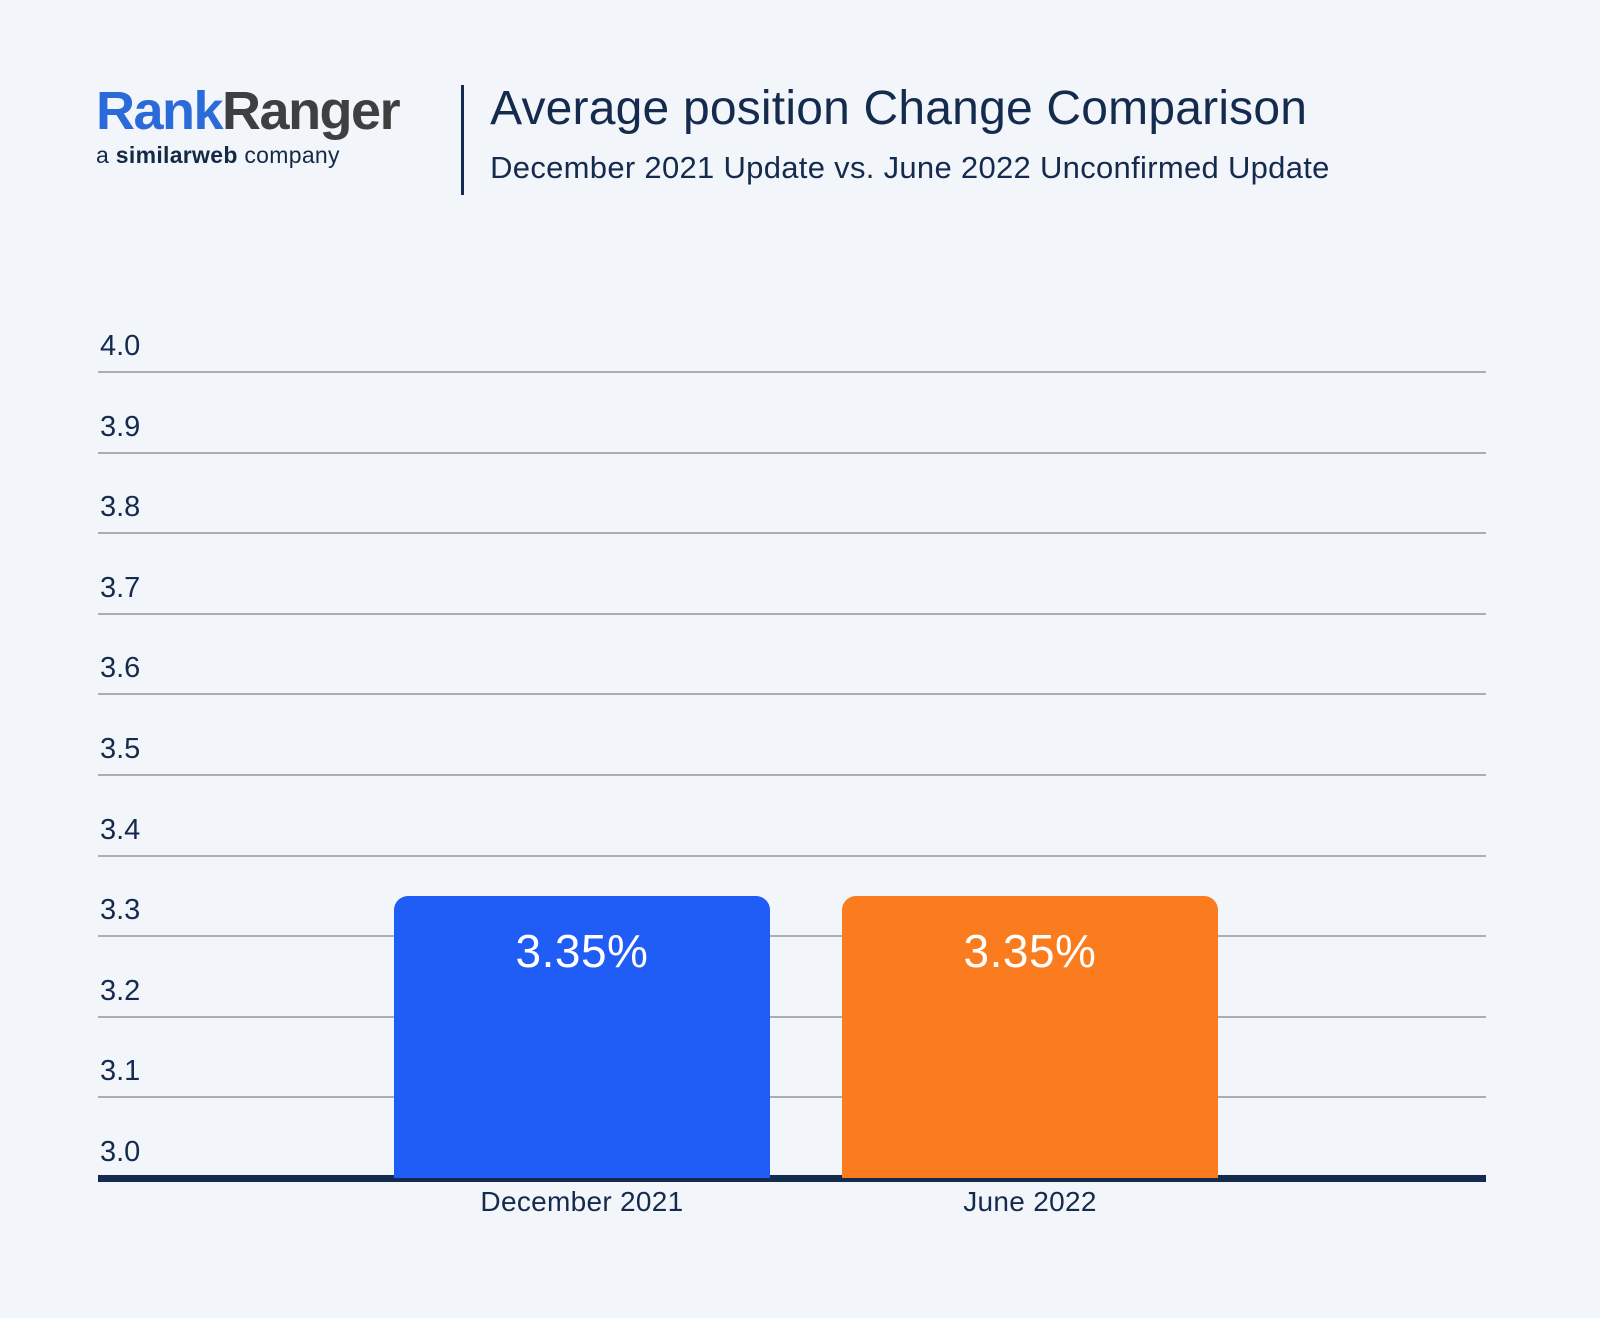 This screenshot has height=1318, width=1600. I want to click on title-divider, so click(463, 140).